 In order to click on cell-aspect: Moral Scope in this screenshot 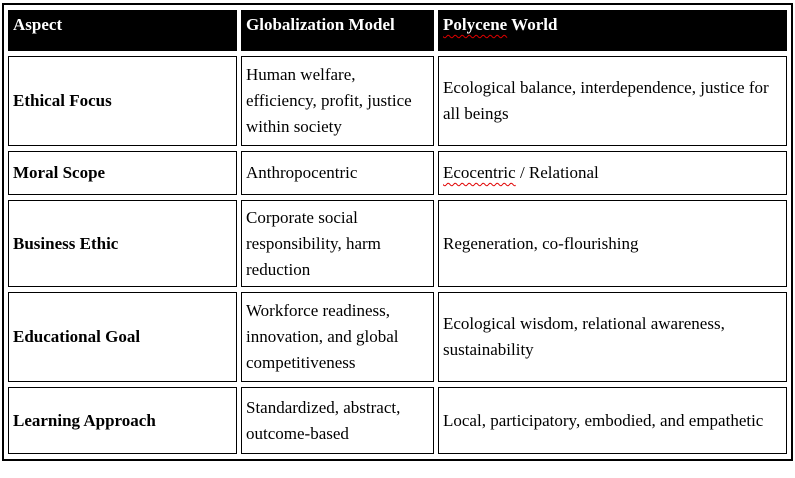, I will do `click(122, 173)`.